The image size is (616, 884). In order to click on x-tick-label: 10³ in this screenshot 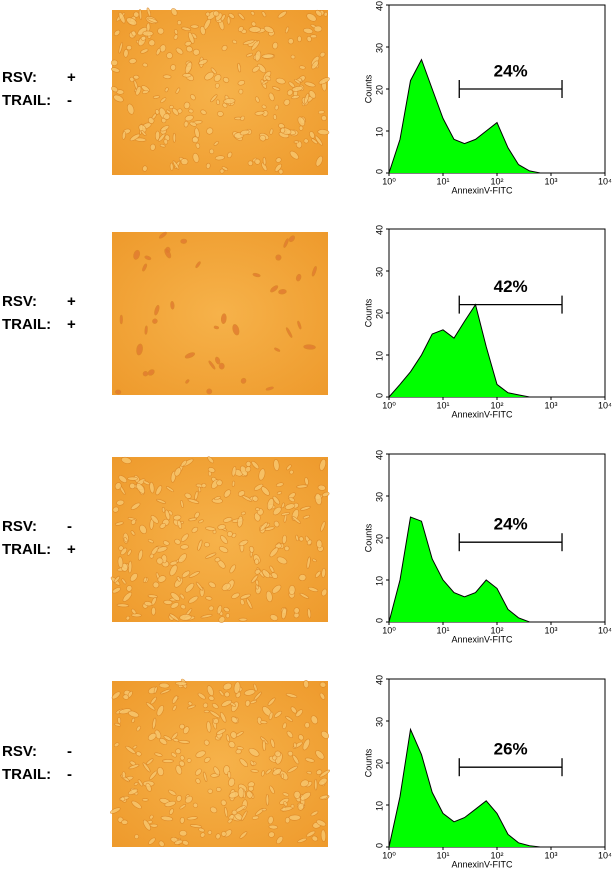, I will do `click(550, 405)`.